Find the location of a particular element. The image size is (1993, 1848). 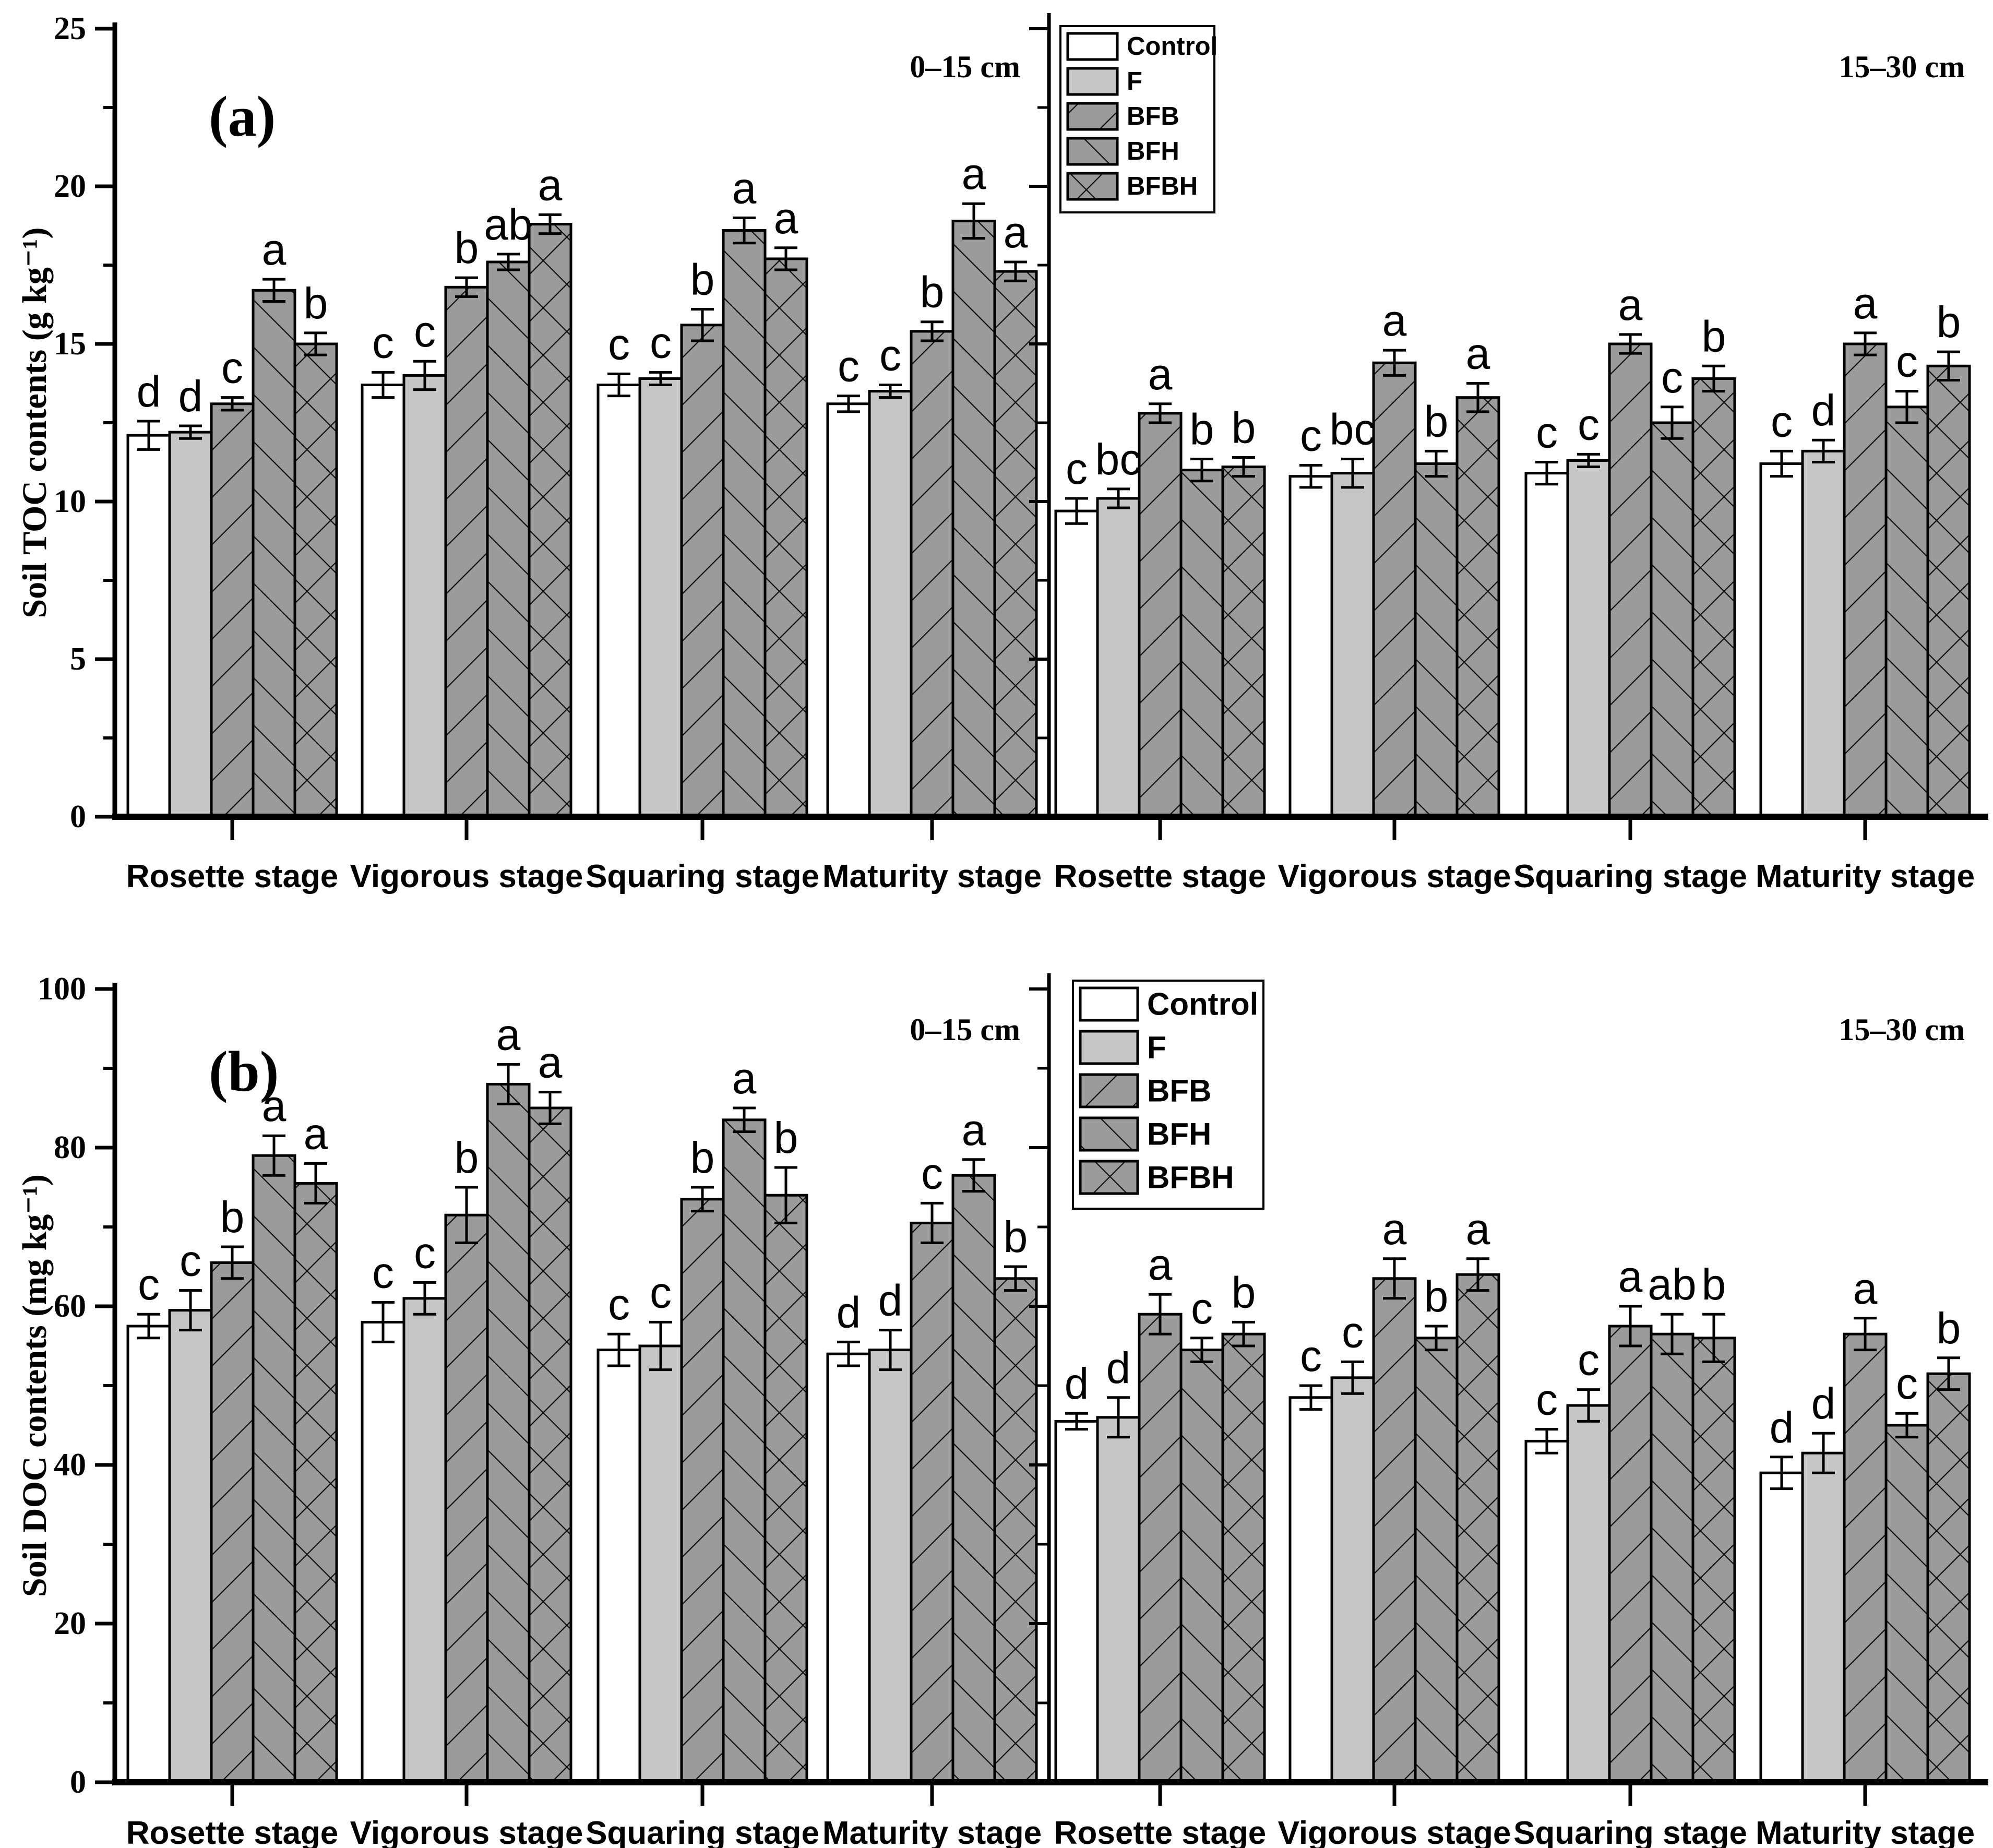

stage-label: Squaring stage is located at coordinates (702, 877).